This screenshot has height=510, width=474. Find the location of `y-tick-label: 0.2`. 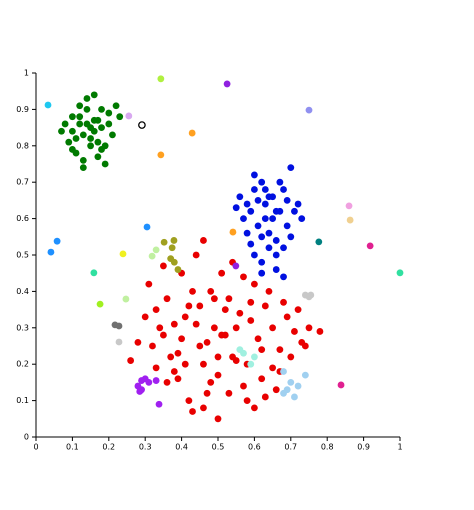

y-tick-label: 0.2 is located at coordinates (22, 364).